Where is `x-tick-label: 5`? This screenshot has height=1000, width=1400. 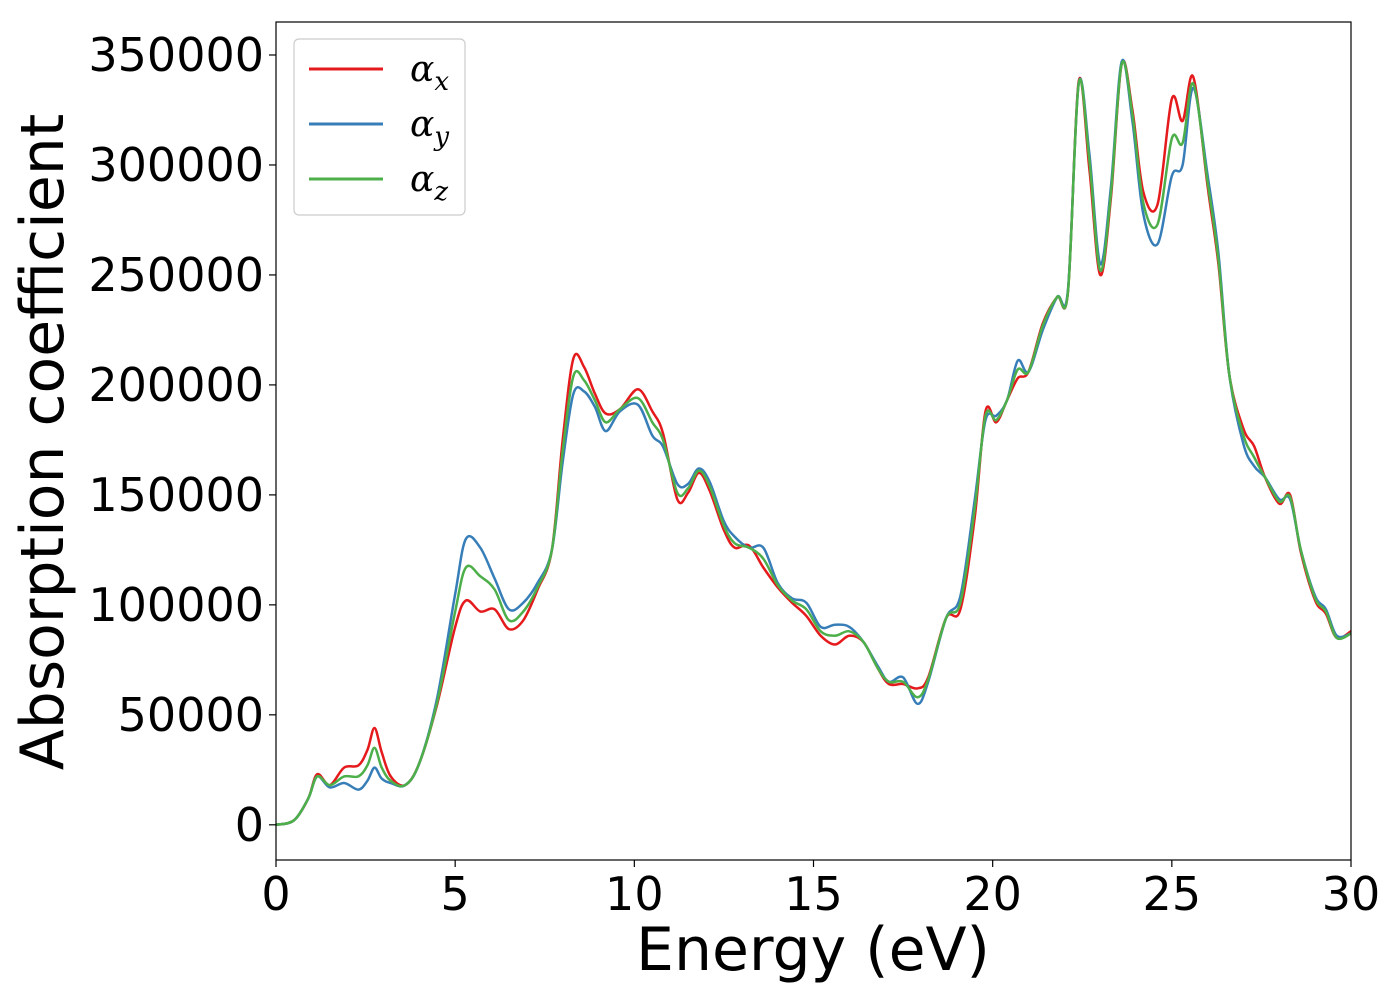 x-tick-label: 5 is located at coordinates (455, 894).